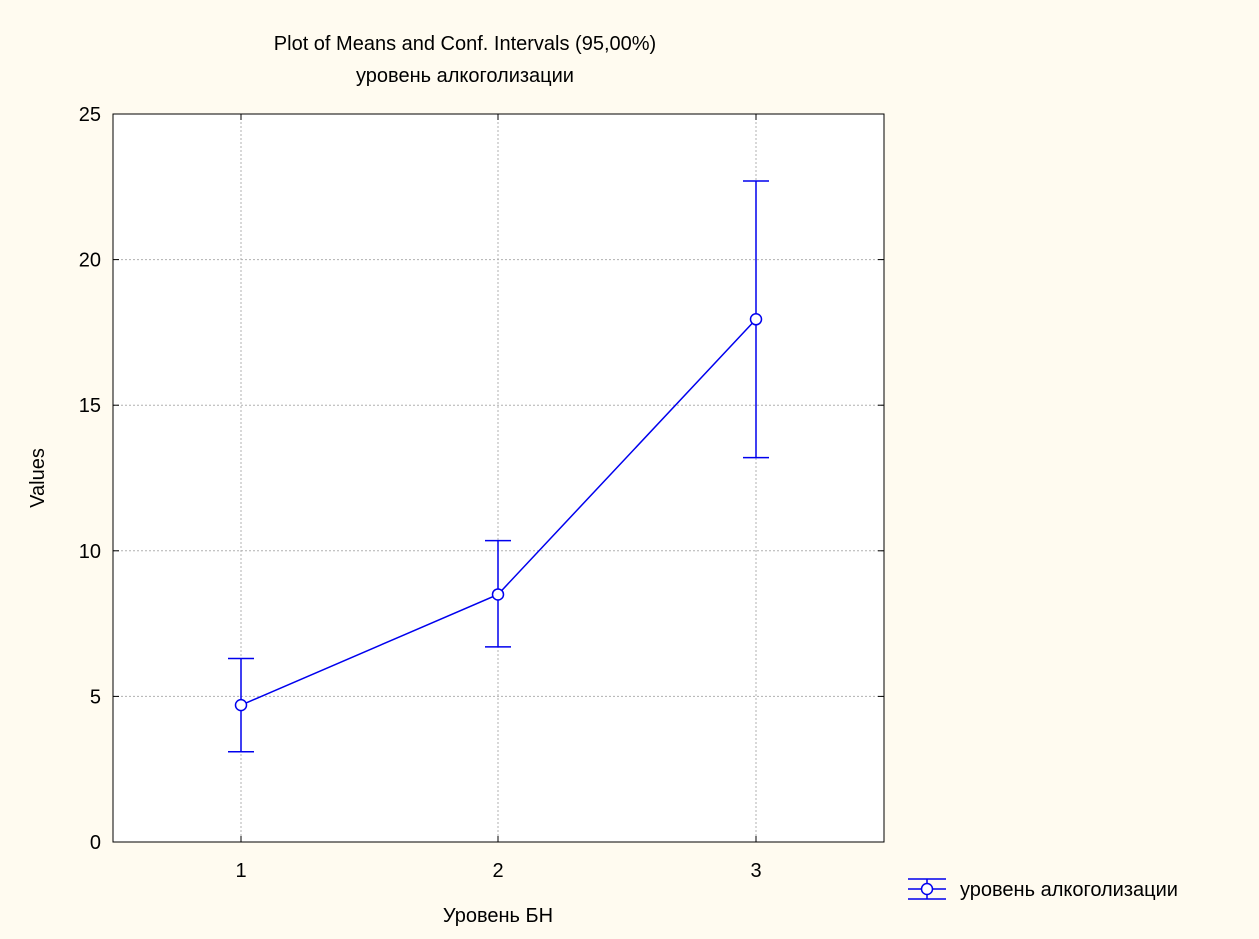 The height and width of the screenshot is (939, 1259). Describe the element at coordinates (240, 871) in the screenshot. I see `x-tick-label: 1` at that location.